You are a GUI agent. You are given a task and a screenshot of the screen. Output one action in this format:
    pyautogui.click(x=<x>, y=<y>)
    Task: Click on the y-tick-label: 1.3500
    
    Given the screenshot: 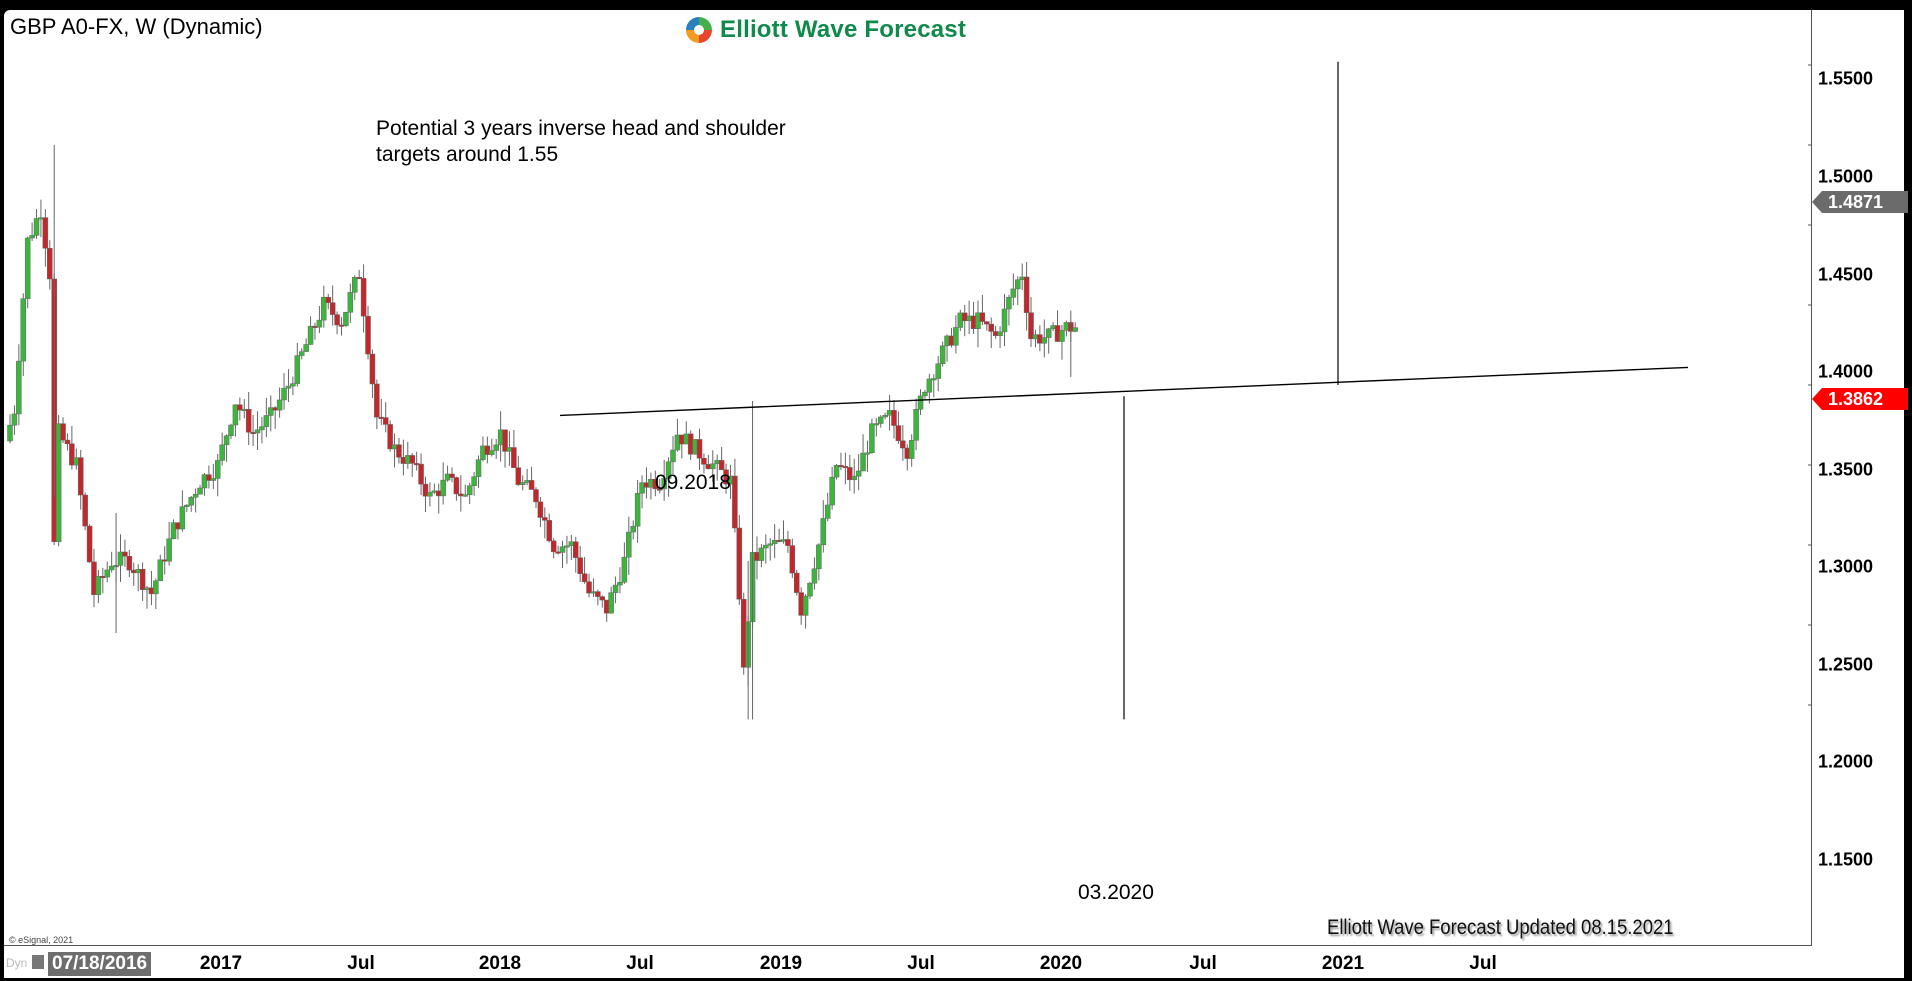 What is the action you would take?
    pyautogui.click(x=1846, y=469)
    